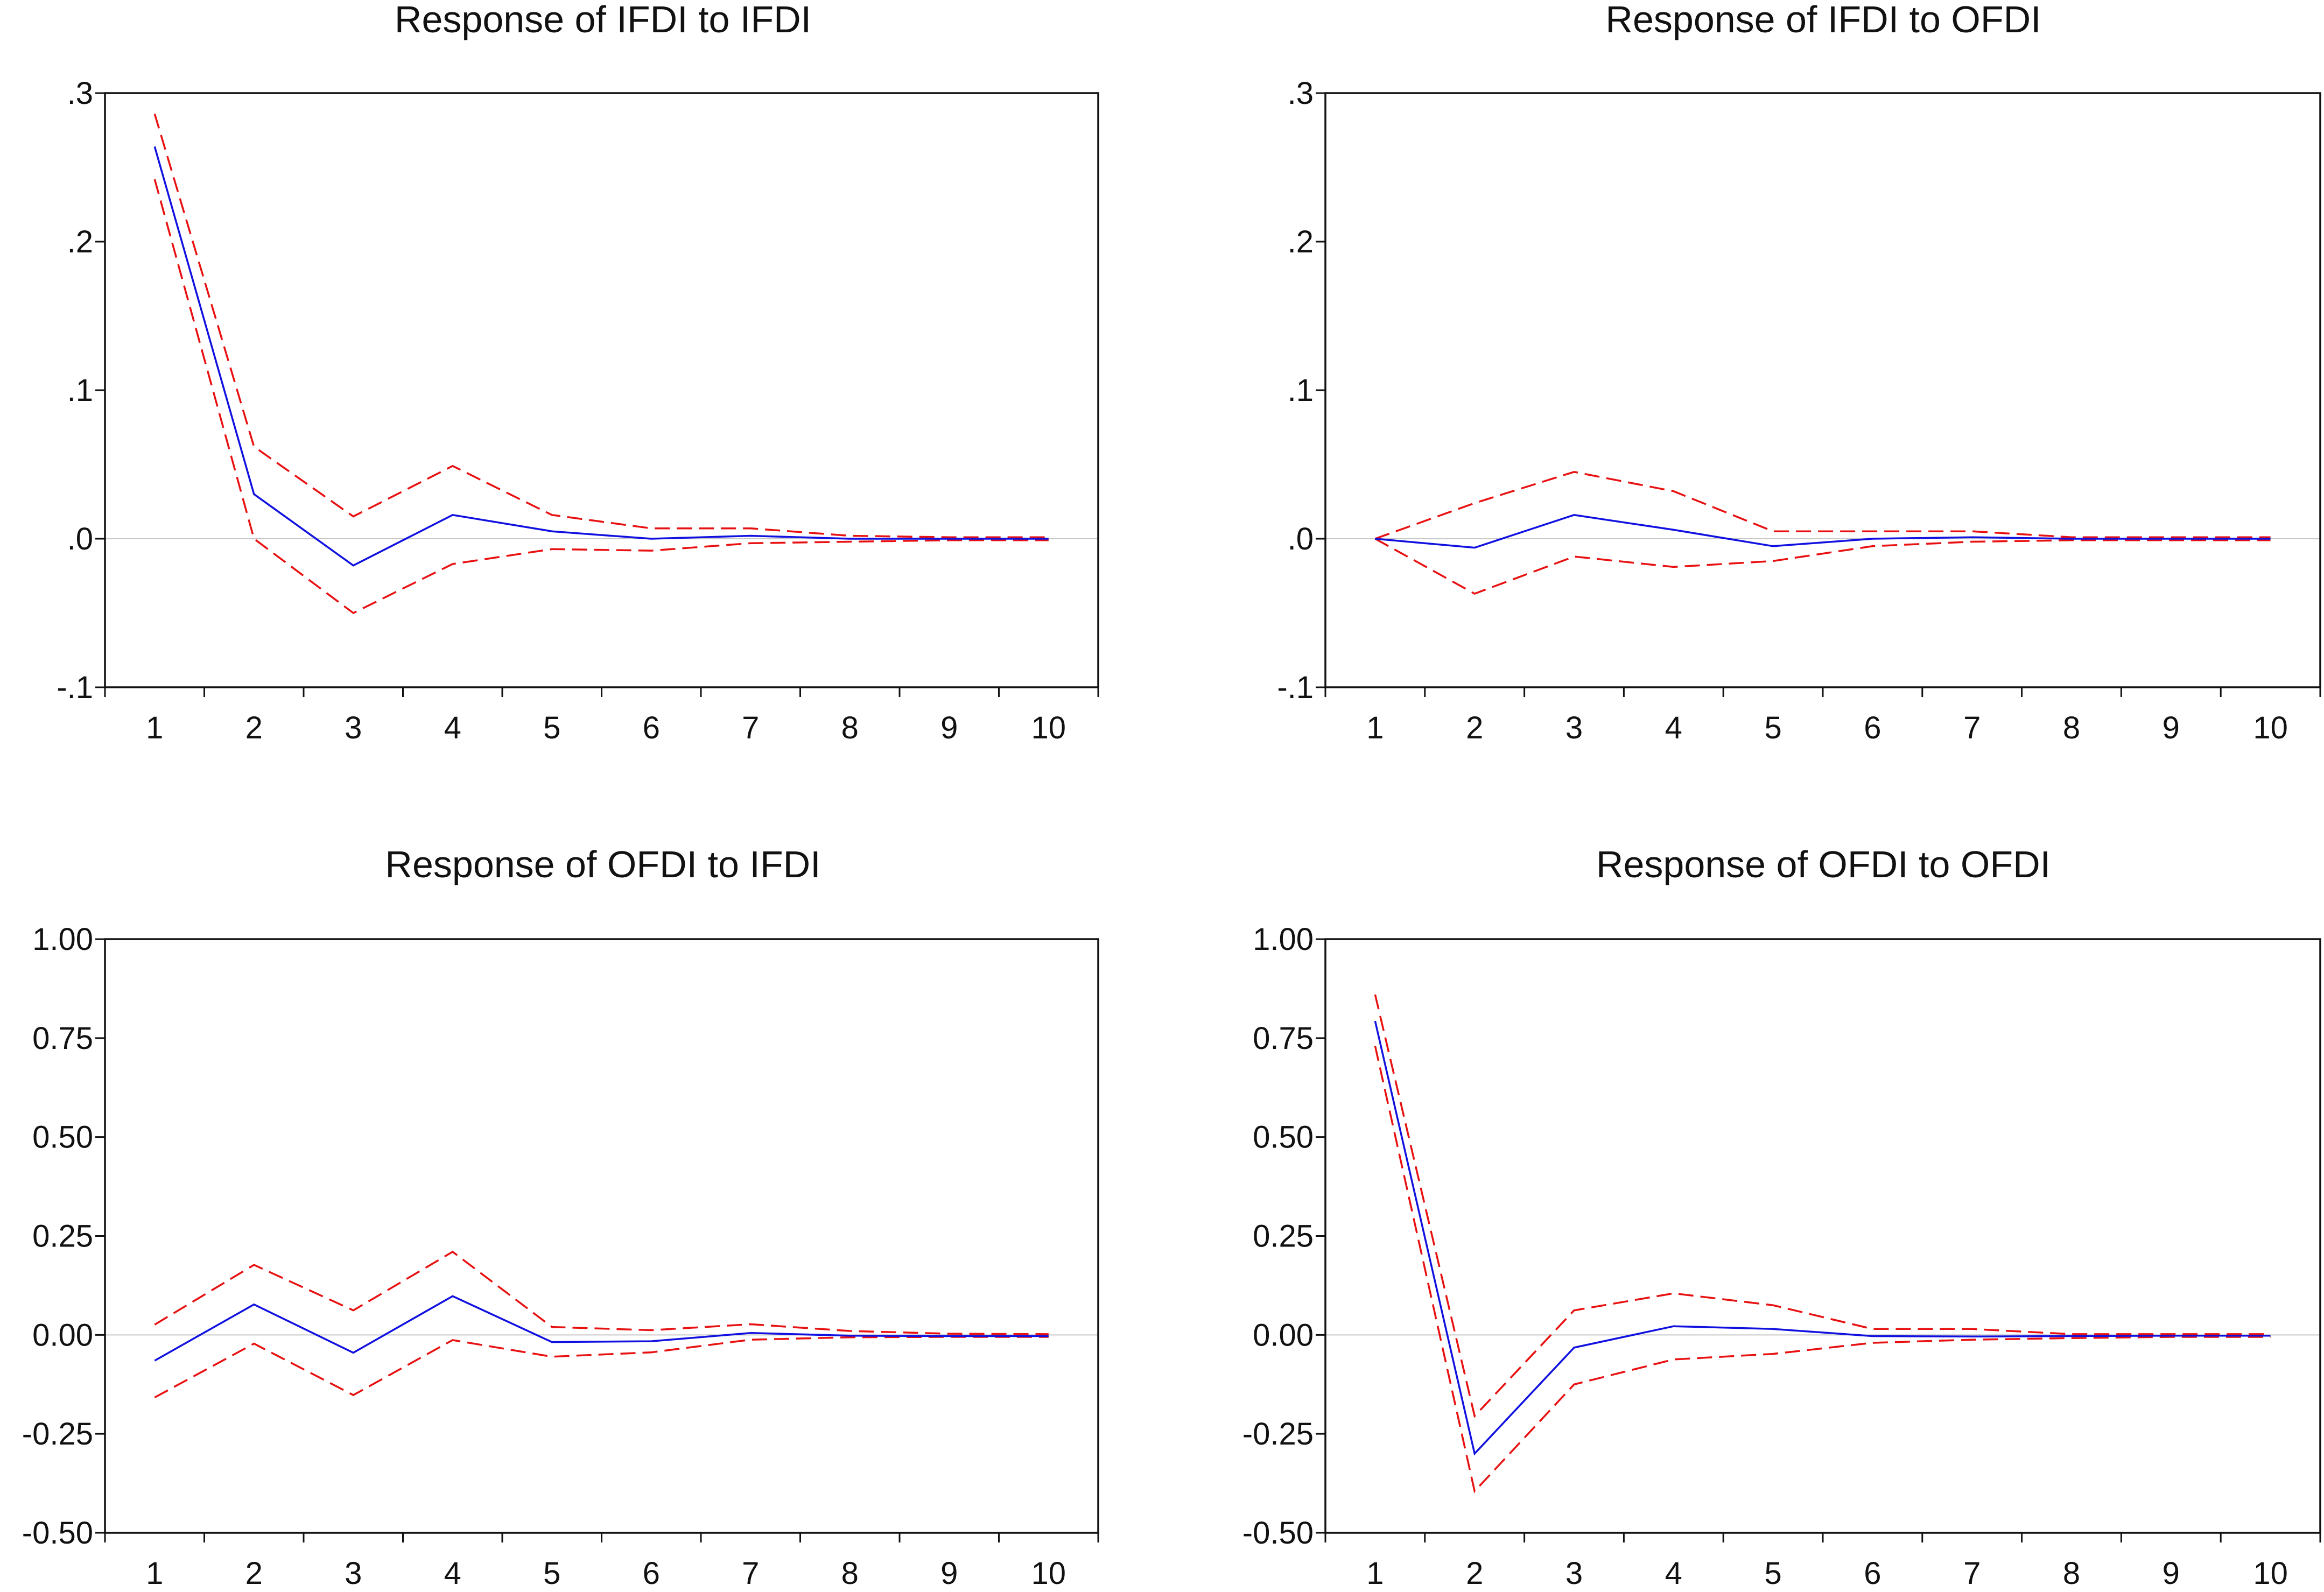 The width and height of the screenshot is (2324, 1592). What do you see at coordinates (1823, 864) in the screenshot?
I see `chart-title: Response of OFDI to OFDI` at bounding box center [1823, 864].